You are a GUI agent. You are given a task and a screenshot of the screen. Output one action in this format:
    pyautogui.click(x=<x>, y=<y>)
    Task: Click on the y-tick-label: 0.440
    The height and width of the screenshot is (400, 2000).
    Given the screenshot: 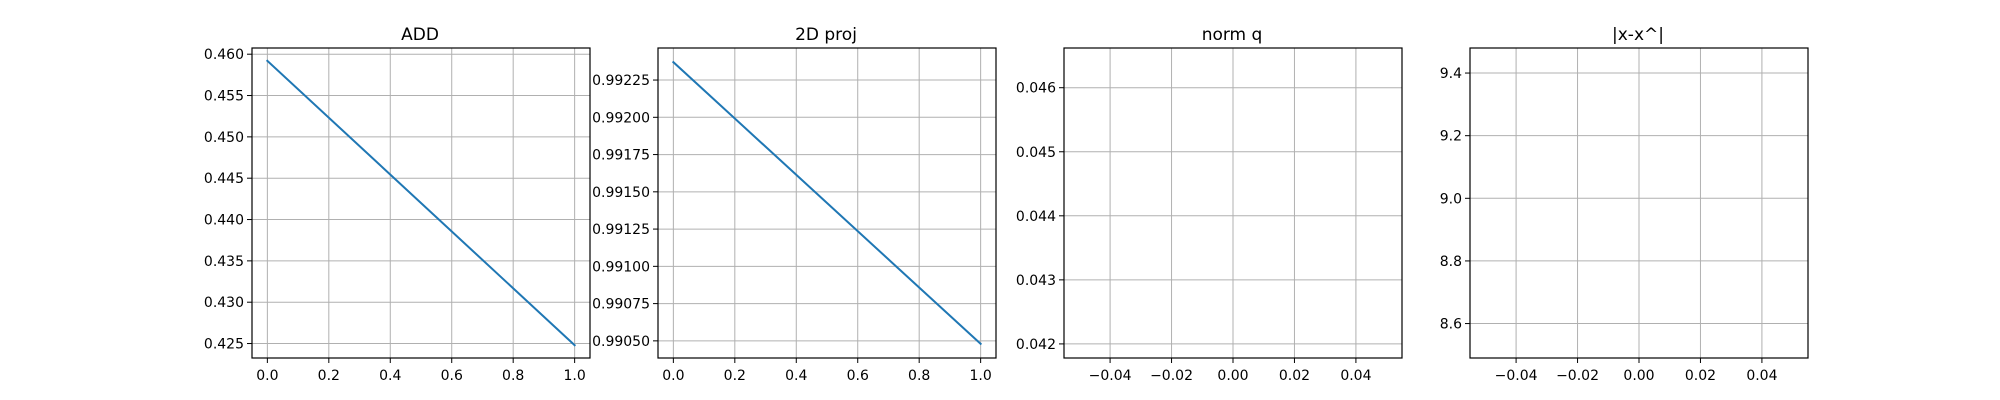 What is the action you would take?
    pyautogui.click(x=224, y=221)
    